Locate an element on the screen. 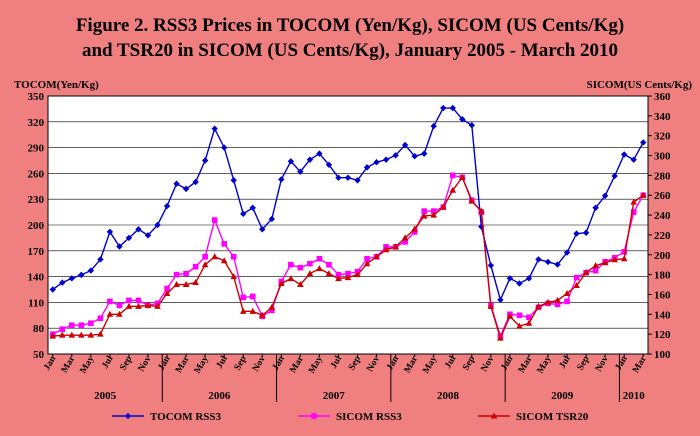 Image resolution: width=700 pixels, height=436 pixels. y-tick-label-right: 340 is located at coordinates (662, 117).